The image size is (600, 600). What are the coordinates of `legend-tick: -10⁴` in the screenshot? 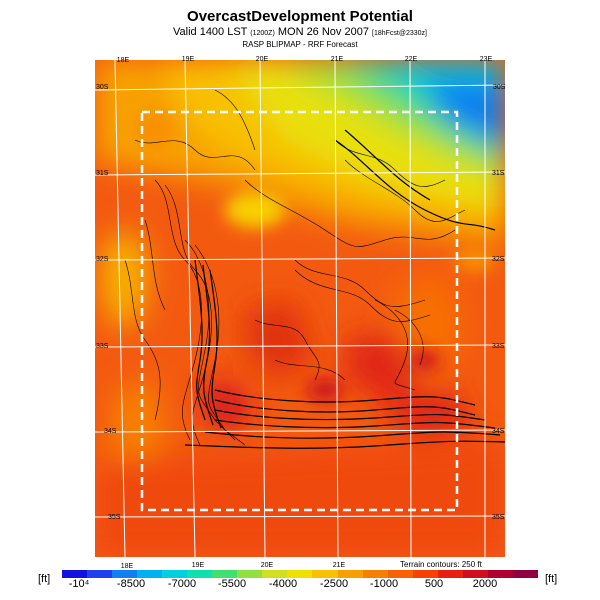 It's located at (79, 584).